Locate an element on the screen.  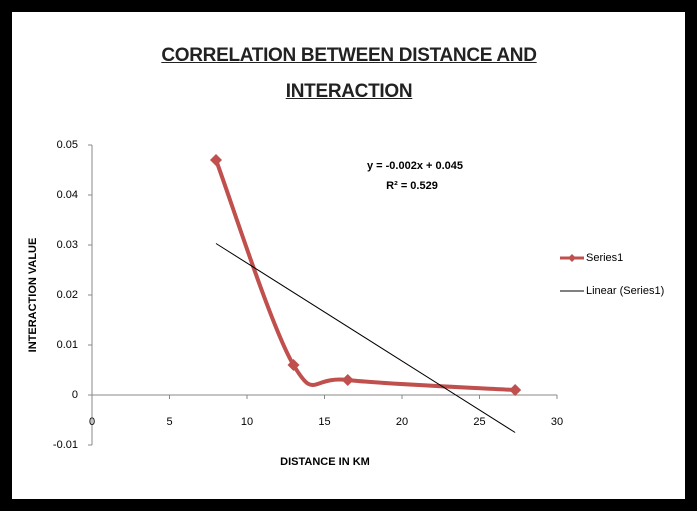
legend-label: Series1 is located at coordinates (604, 258).